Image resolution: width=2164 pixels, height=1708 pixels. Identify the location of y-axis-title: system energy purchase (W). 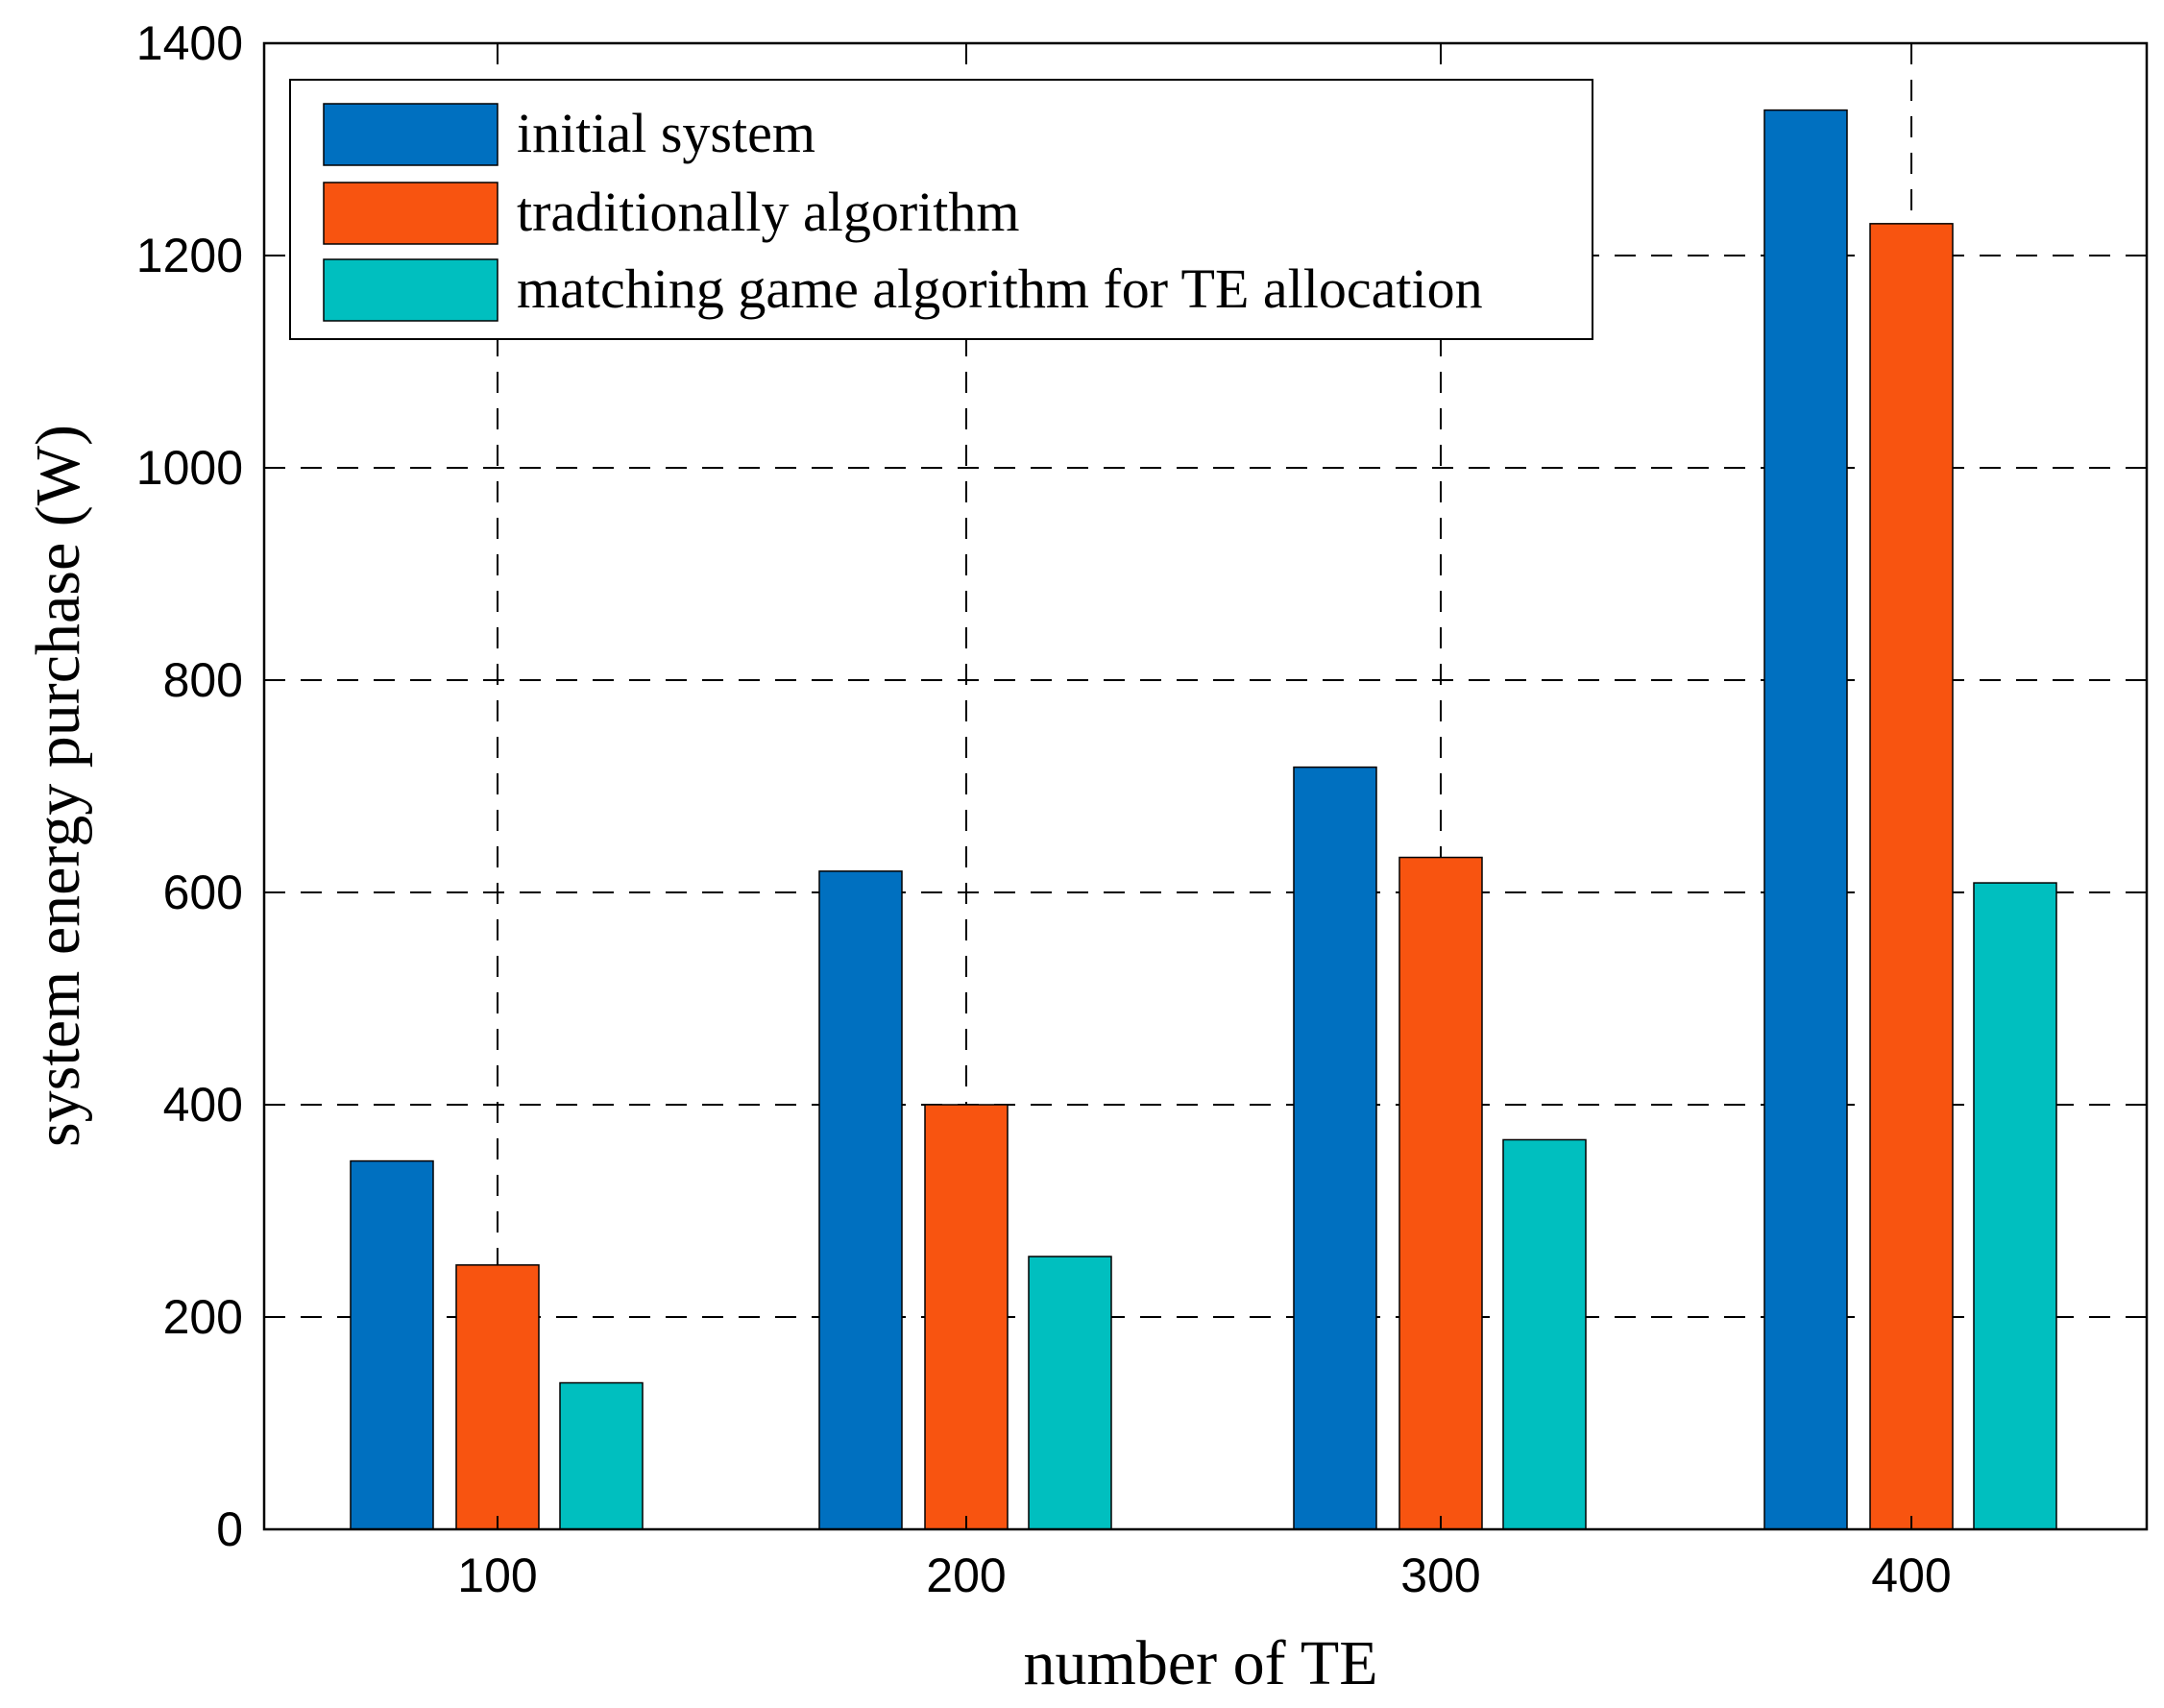
(58, 786).